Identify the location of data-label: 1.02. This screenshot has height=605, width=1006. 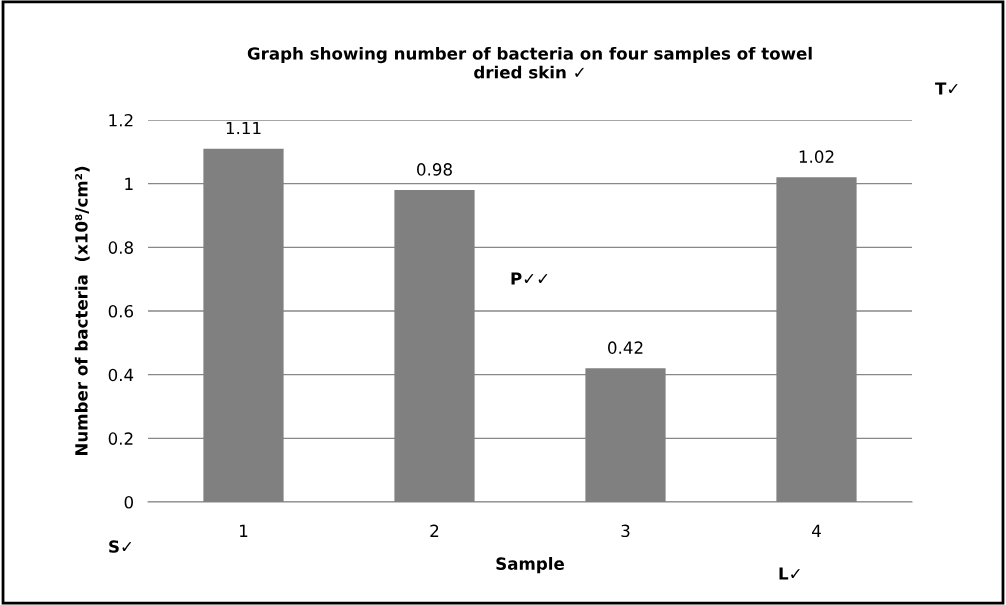
(816, 156).